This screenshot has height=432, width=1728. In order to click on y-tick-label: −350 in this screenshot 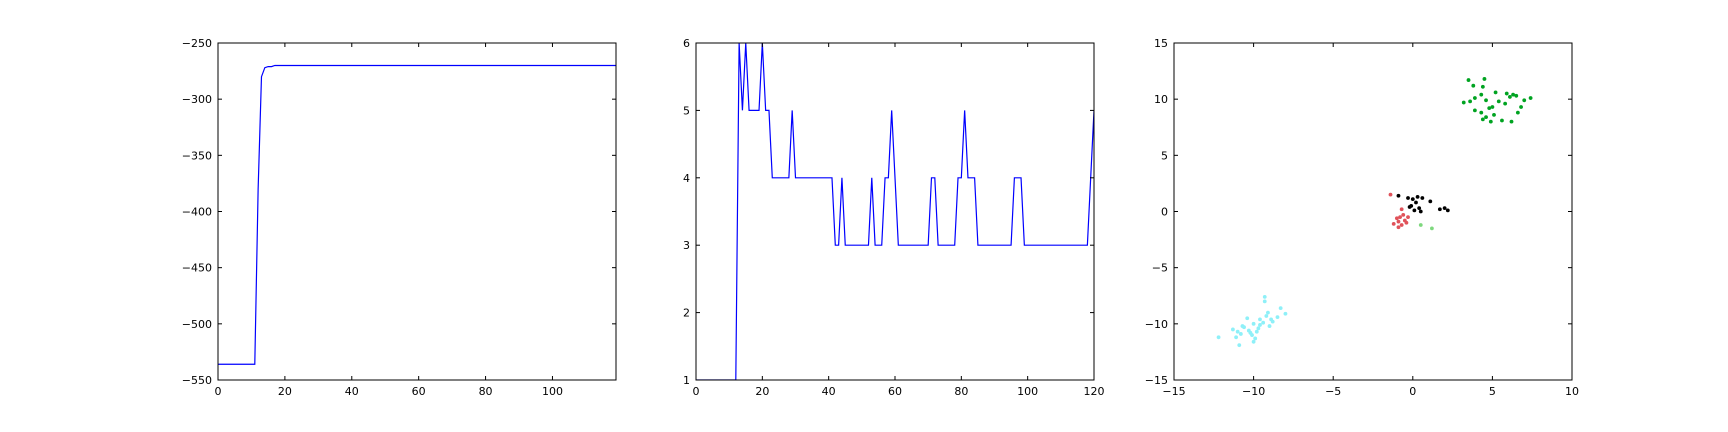, I will do `click(197, 155)`.